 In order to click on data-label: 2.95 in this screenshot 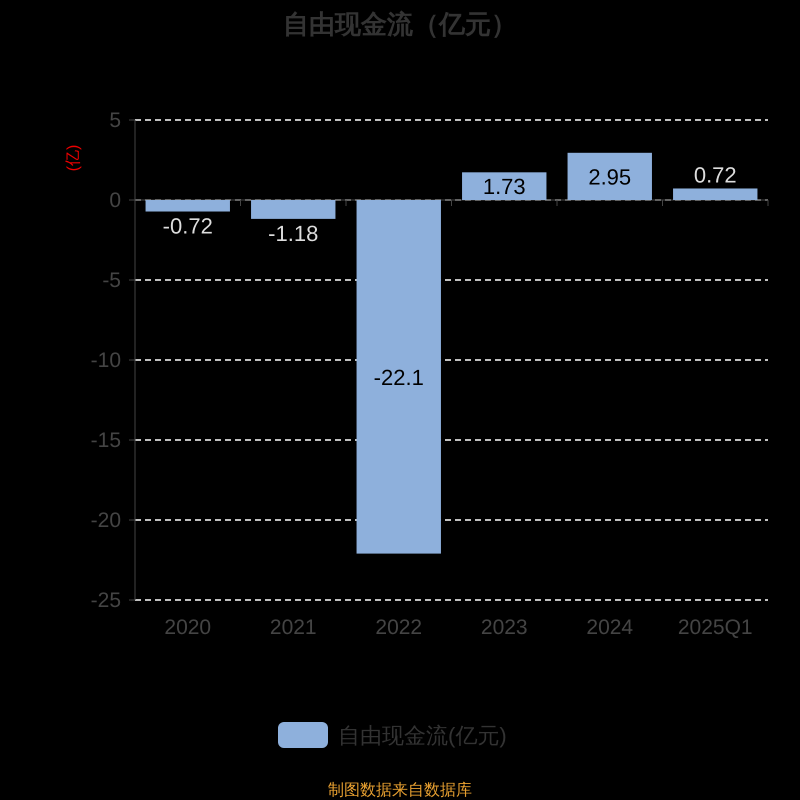, I will do `click(610, 177)`.